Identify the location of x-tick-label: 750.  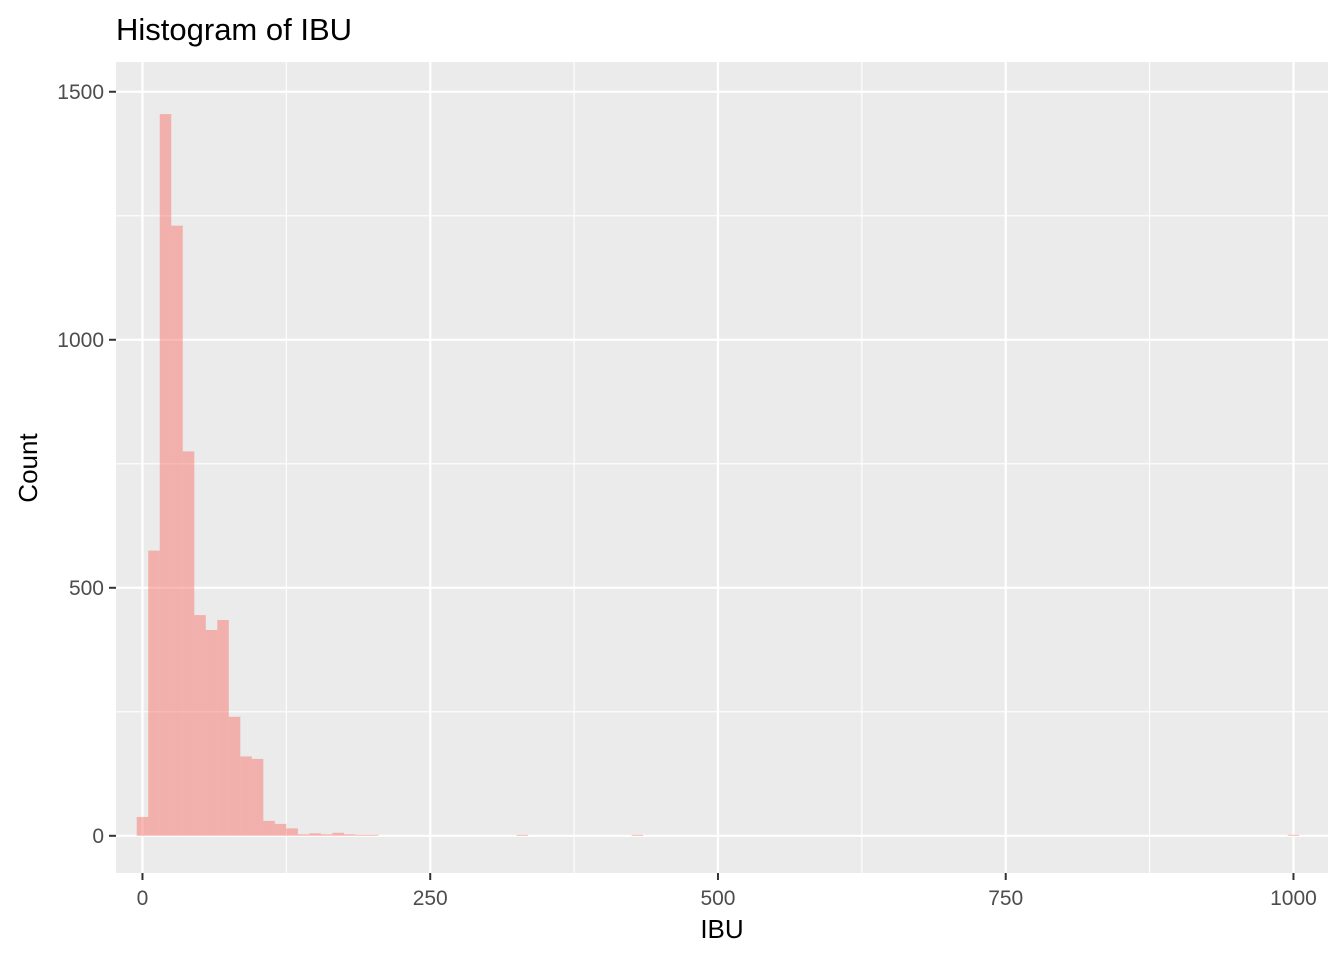
(1005, 898).